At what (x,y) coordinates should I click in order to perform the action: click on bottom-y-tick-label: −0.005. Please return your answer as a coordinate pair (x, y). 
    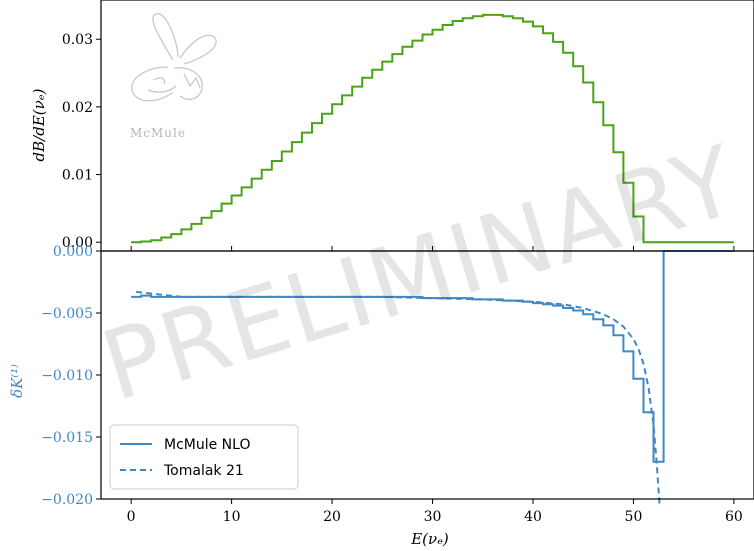
    Looking at the image, I should click on (67, 314).